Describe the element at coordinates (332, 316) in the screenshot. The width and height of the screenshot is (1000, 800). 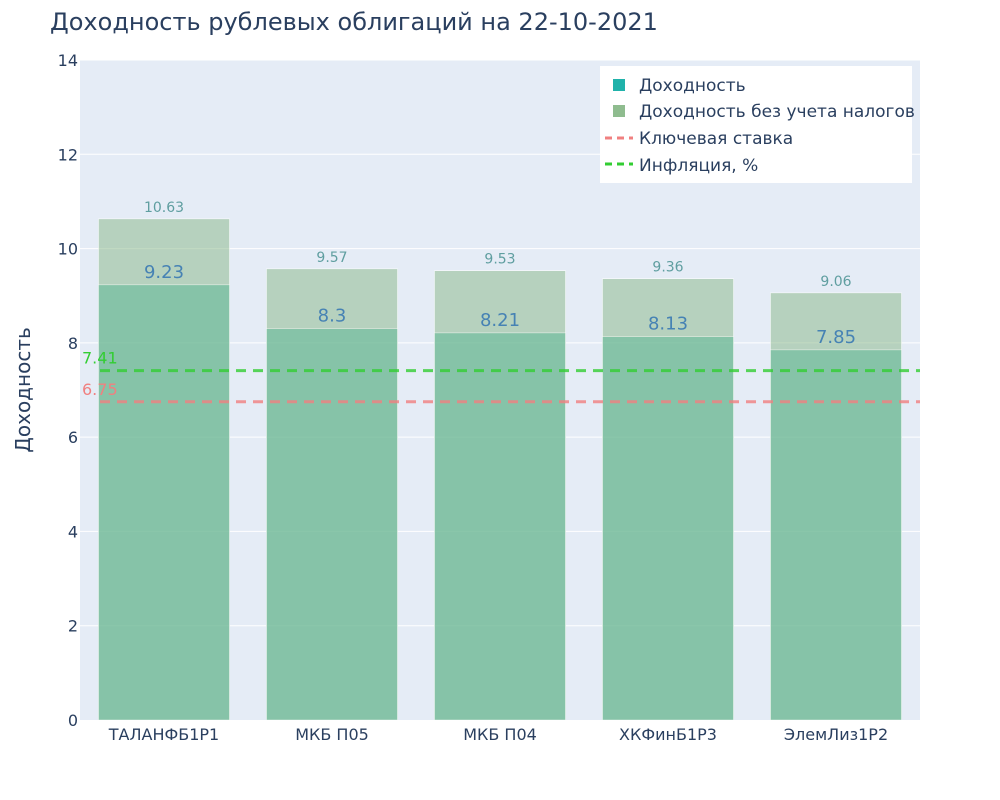
I see `bar-label-yield: 8.3` at that location.